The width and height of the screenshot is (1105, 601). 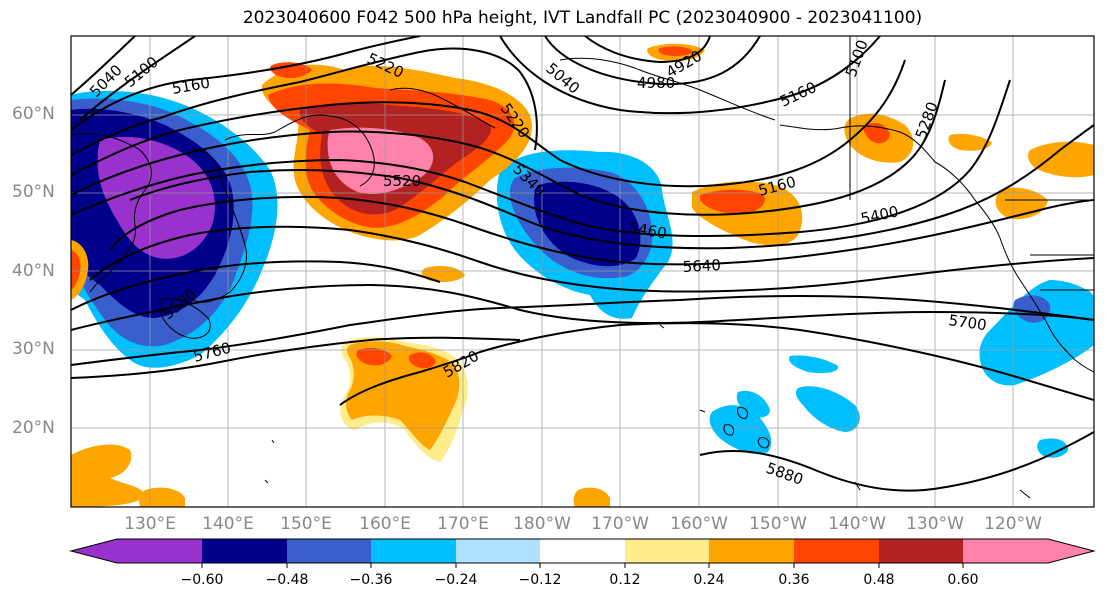 I want to click on colorbar-tick-label: 0.48, so click(x=879, y=580).